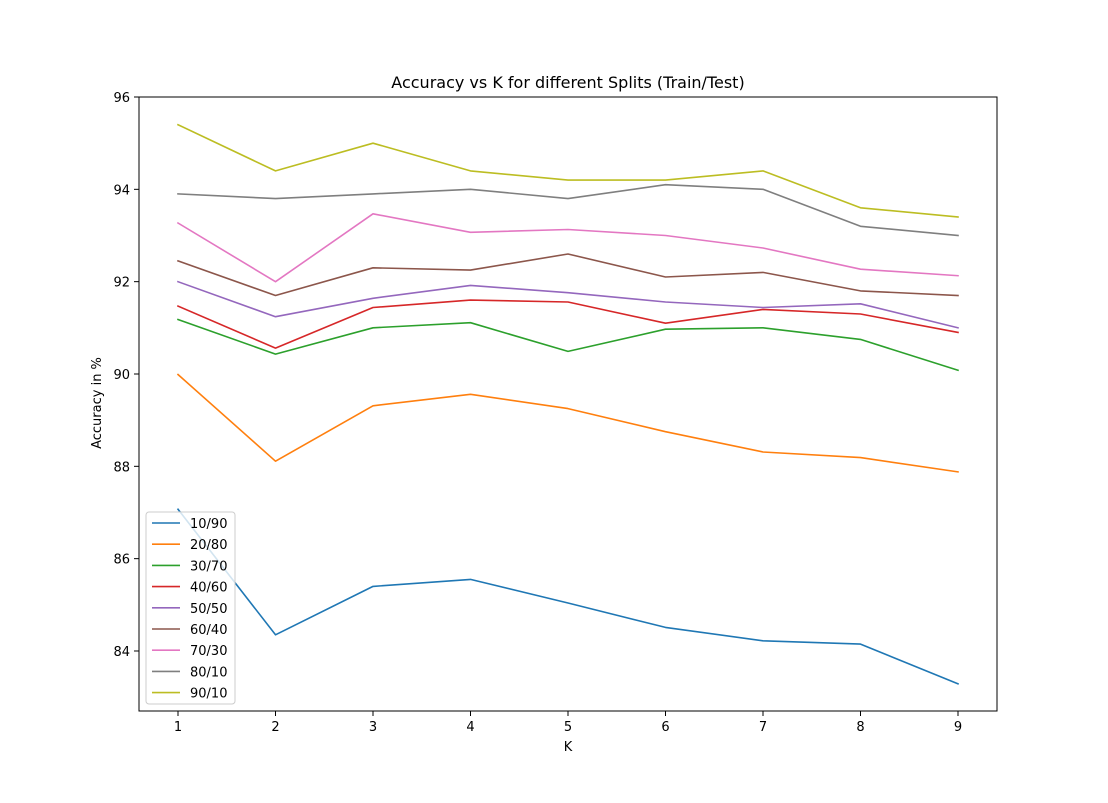 The width and height of the screenshot is (1108, 803). I want to click on legend-label: 30/70, so click(208, 566).